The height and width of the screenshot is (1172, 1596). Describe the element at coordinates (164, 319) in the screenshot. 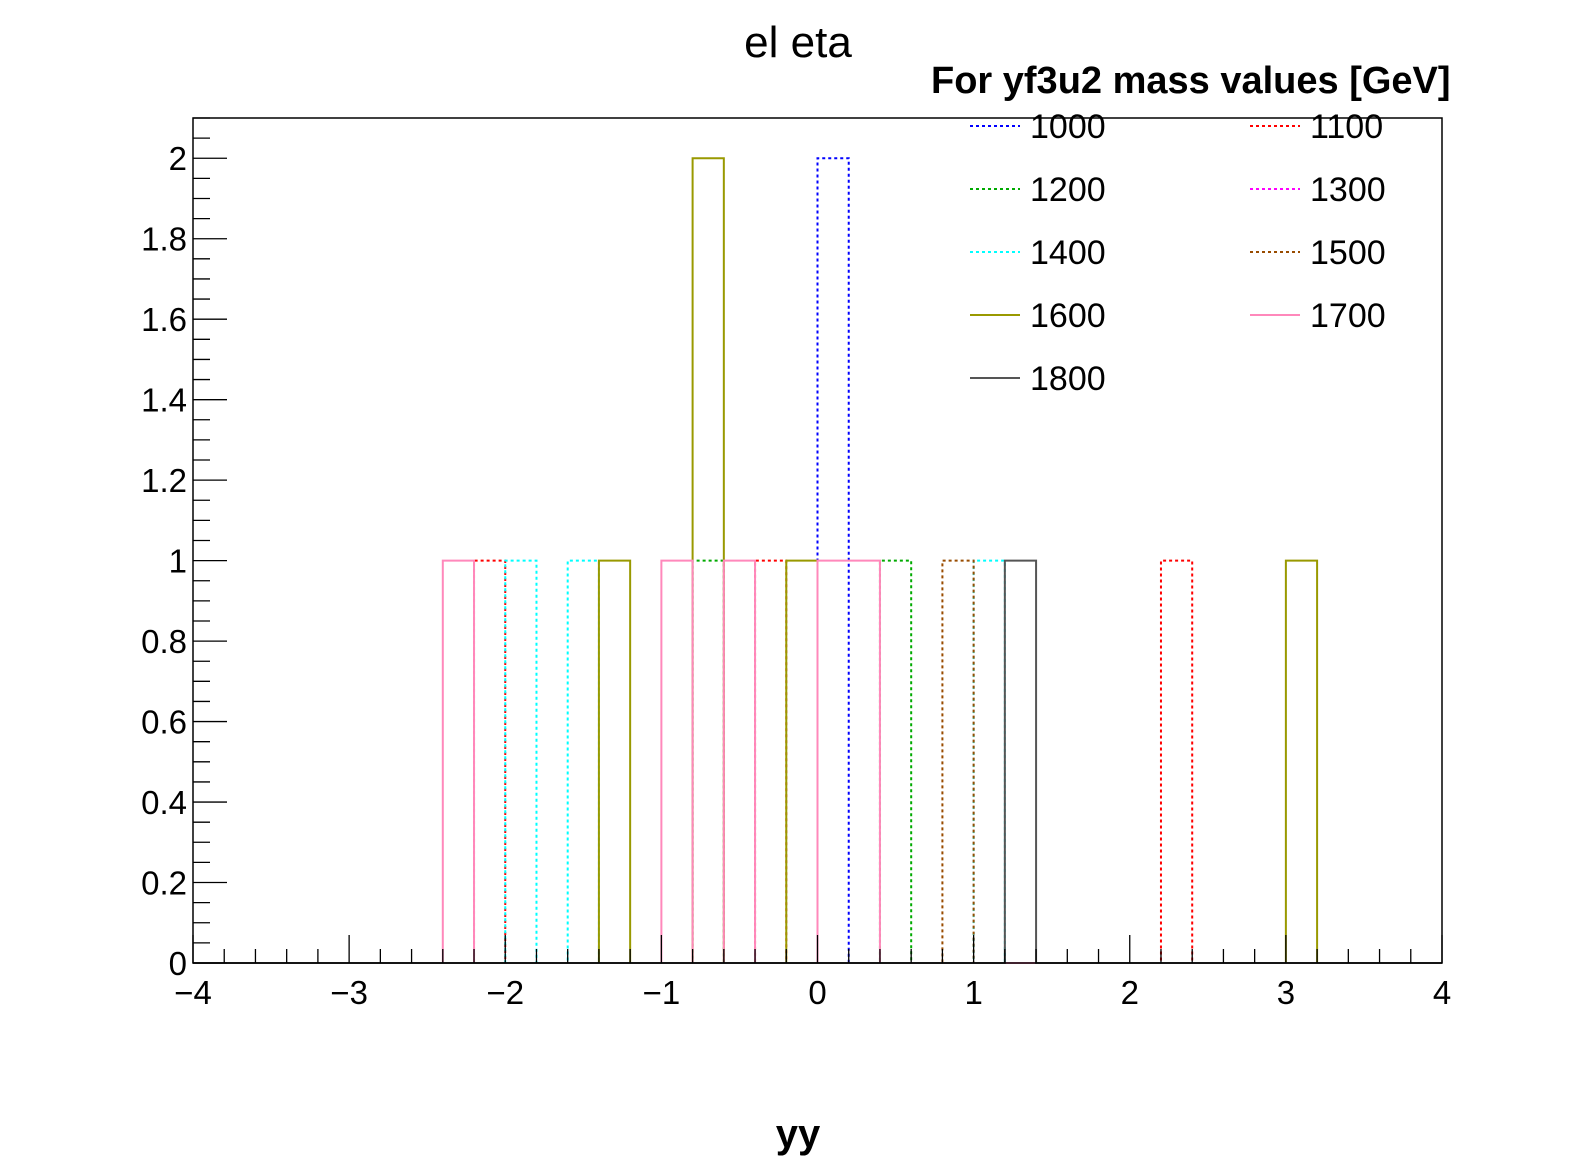

I see `y-tick-label: 1.6` at that location.